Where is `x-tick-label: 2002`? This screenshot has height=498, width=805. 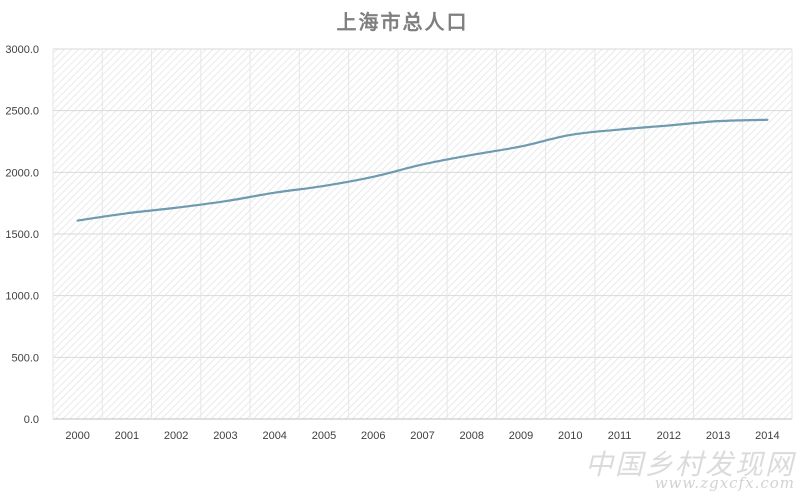 x-tick-label: 2002 is located at coordinates (176, 436).